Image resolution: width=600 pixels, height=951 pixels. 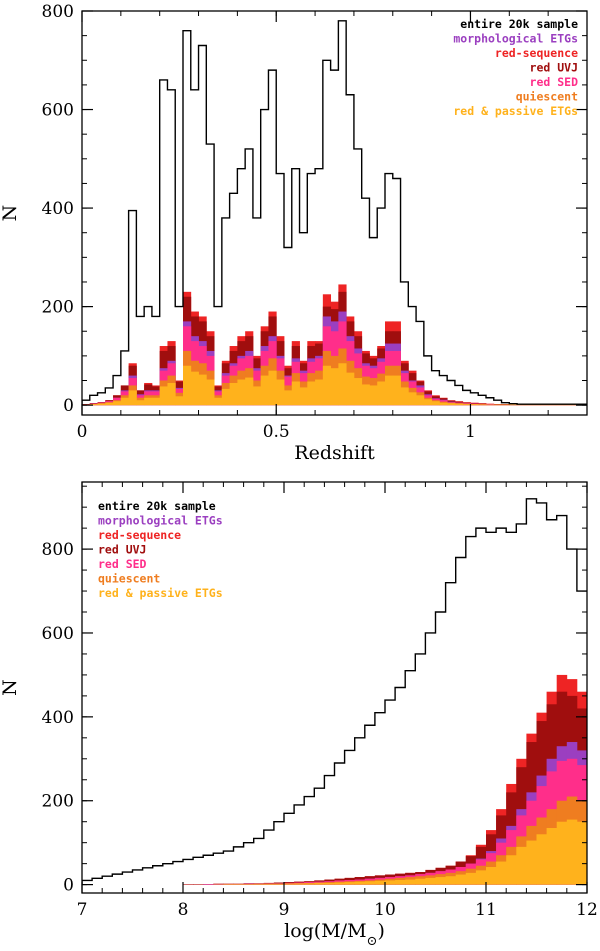 I want to click on mass-x-tick-label: 11, so click(x=486, y=910).